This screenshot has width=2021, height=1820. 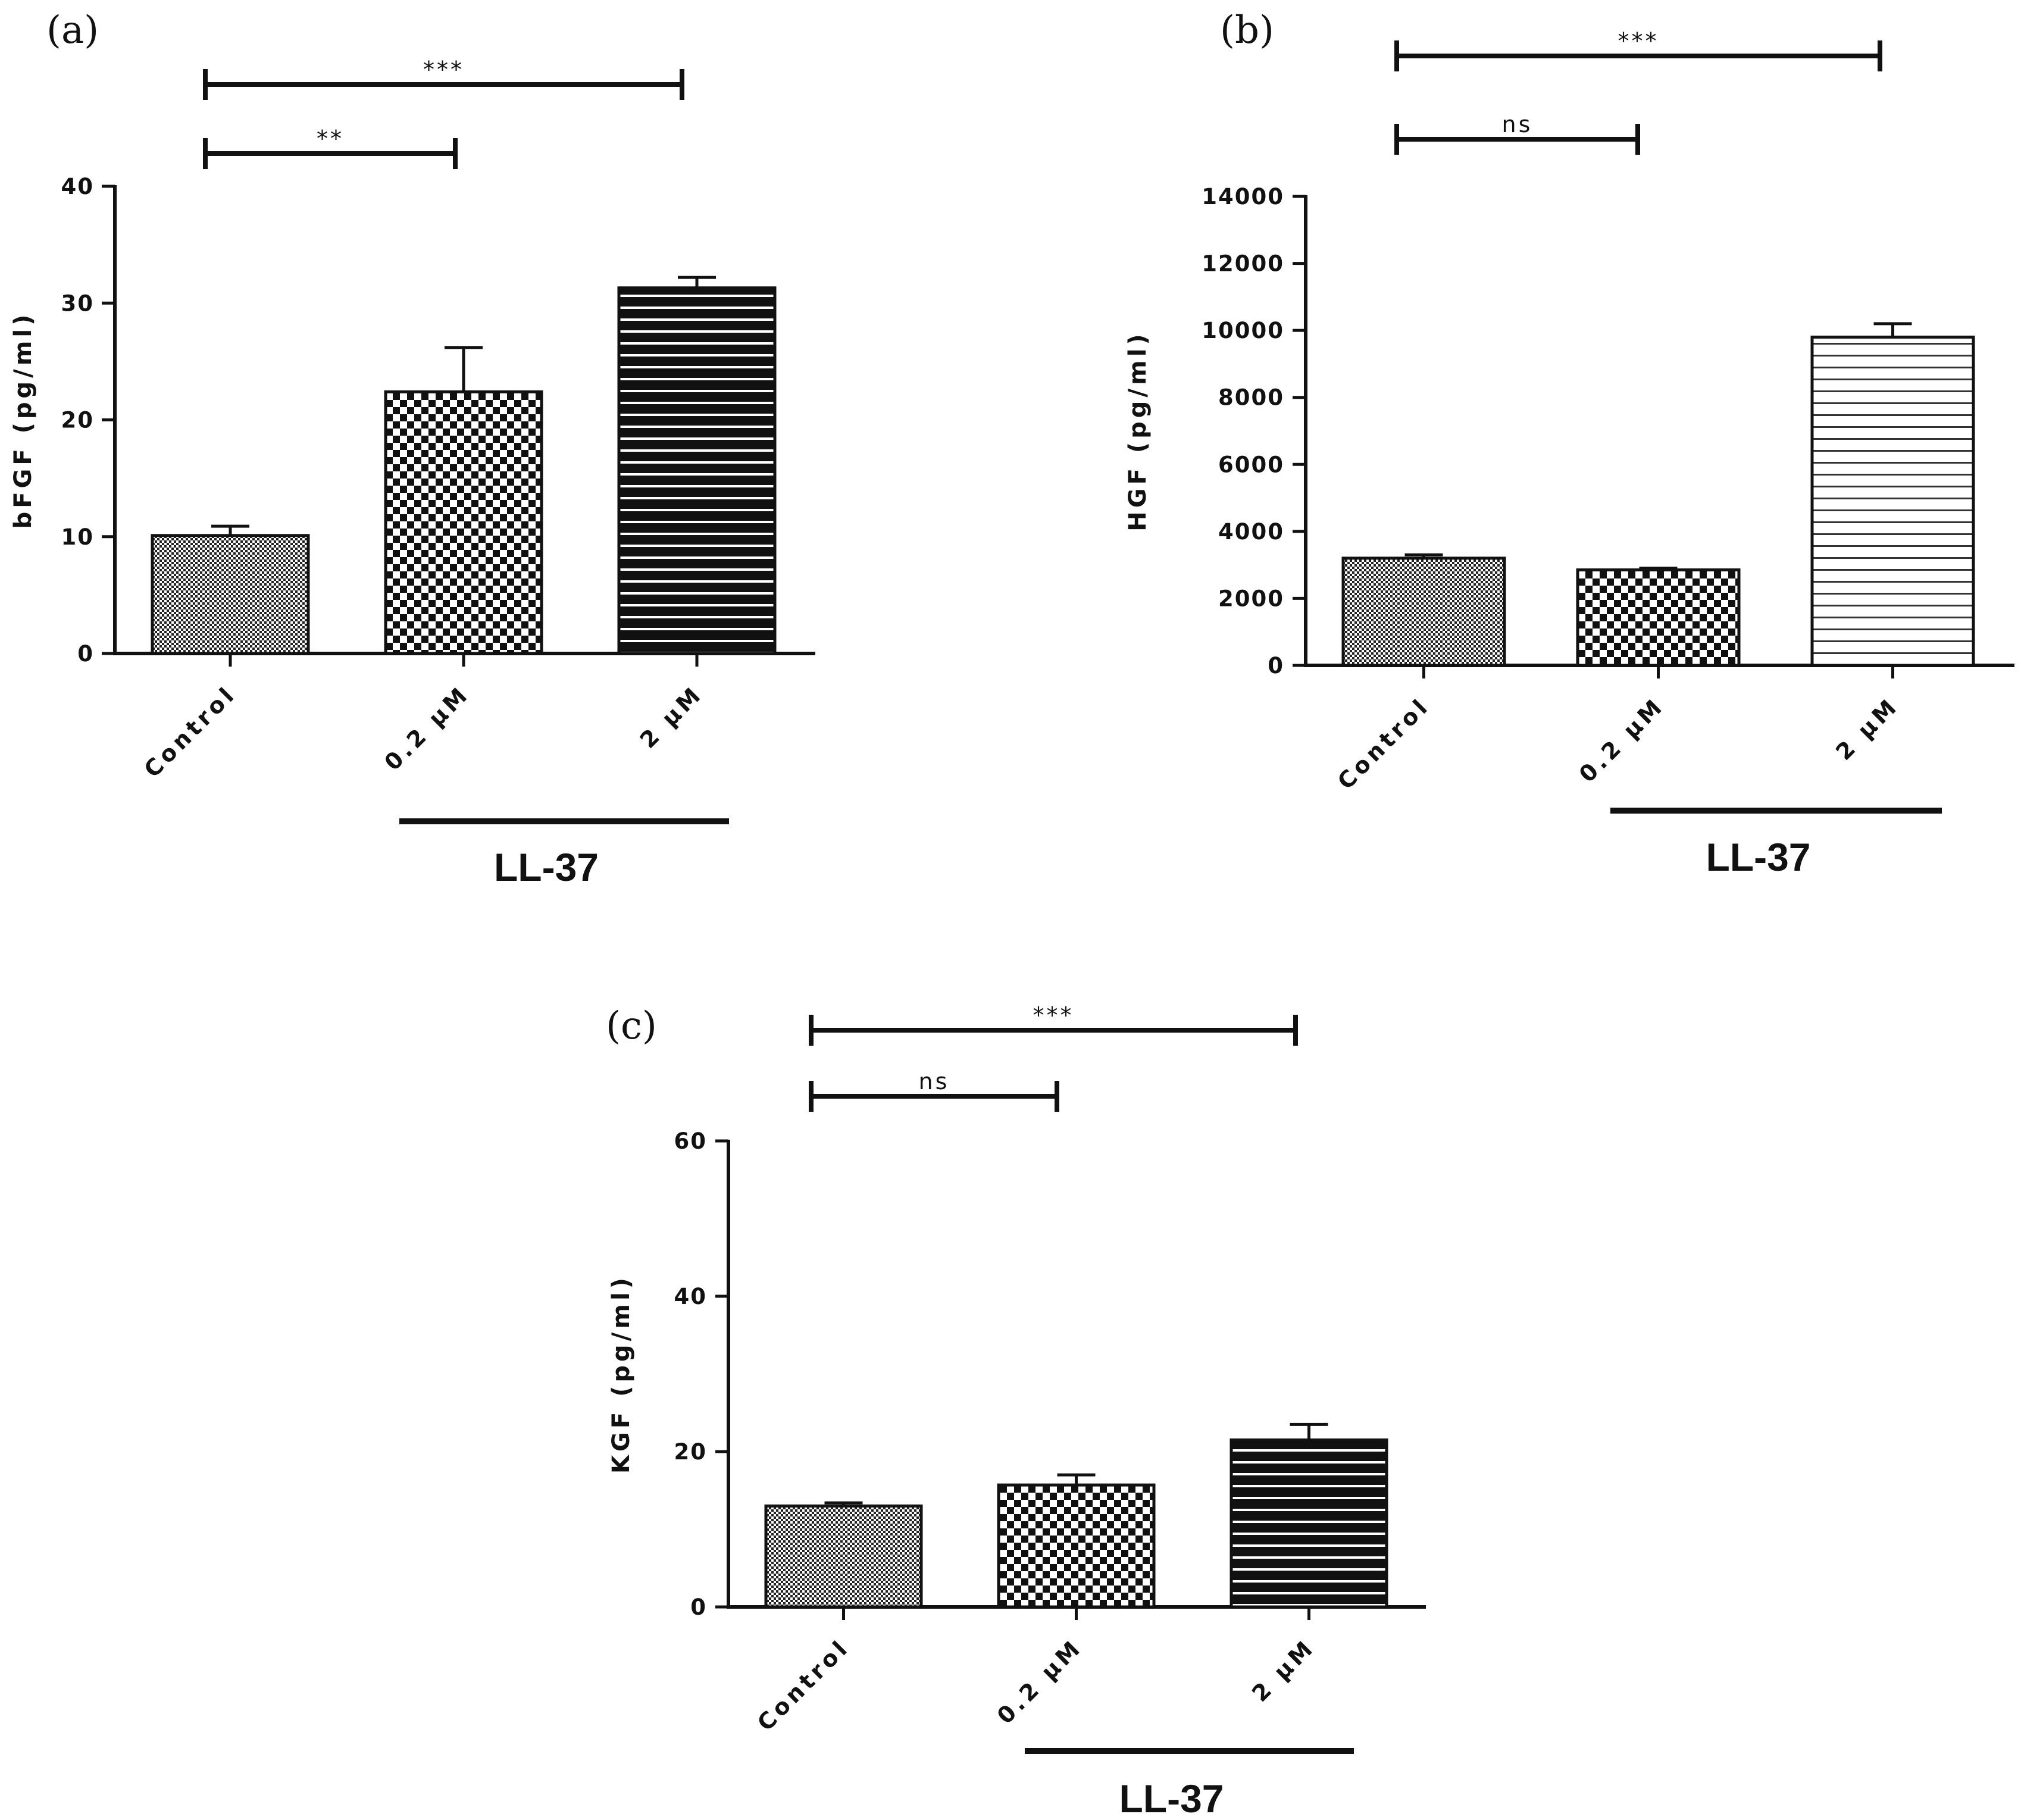 What do you see at coordinates (621, 1374) in the screenshot?
I see `y-axis-label: KGF (pg/ml)` at bounding box center [621, 1374].